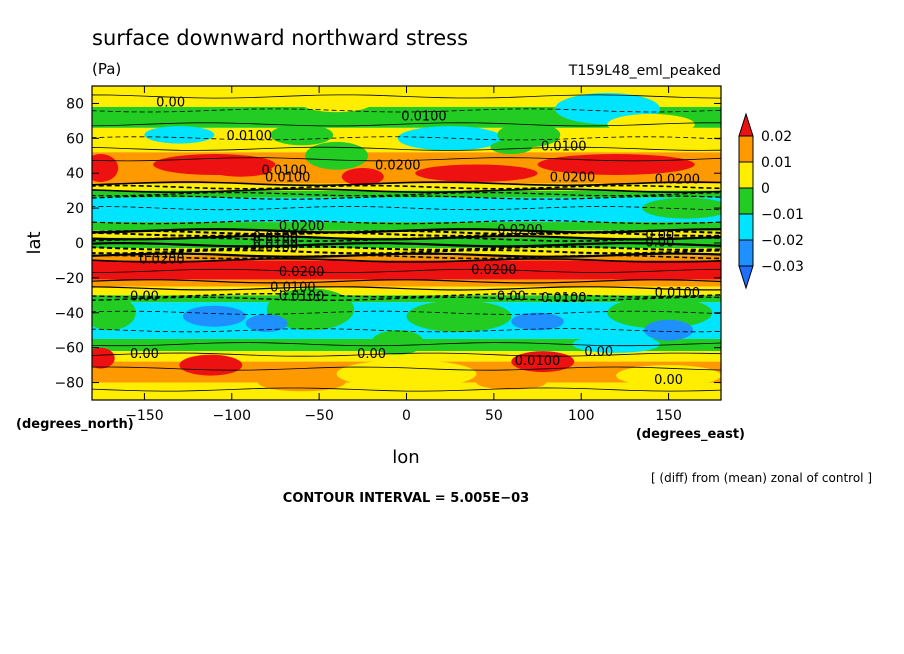  What do you see at coordinates (75, 209) in the screenshot?
I see `y-tick-label: 20` at bounding box center [75, 209].